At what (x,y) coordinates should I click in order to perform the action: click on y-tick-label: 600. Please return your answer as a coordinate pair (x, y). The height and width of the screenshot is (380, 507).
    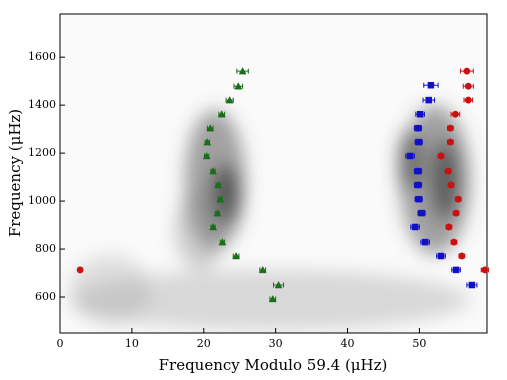
    Looking at the image, I should click on (45, 296).